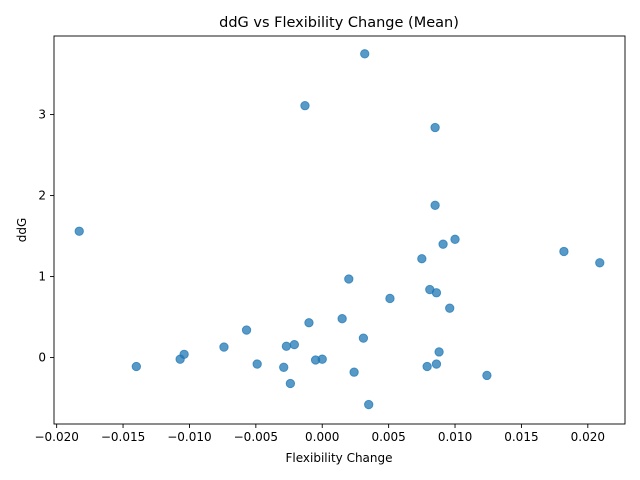 The image size is (640, 480). I want to click on x-tick-label: −0.015, so click(123, 437).